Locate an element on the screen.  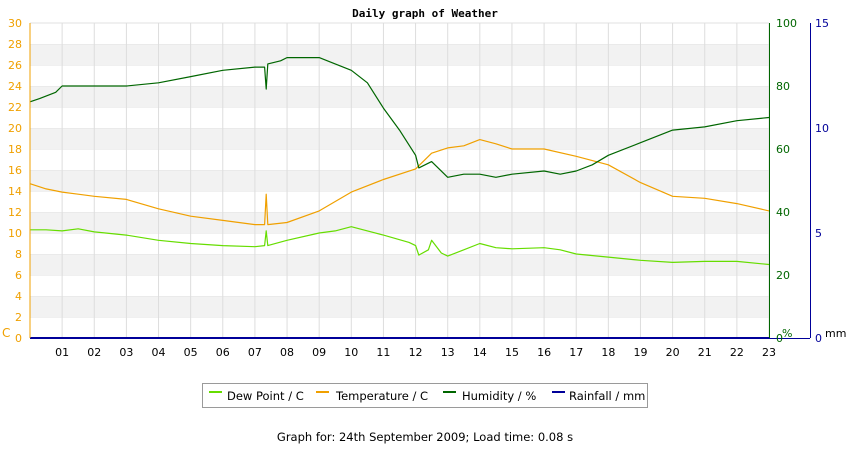
y-left-tick-label: 12 is located at coordinates (15, 212).